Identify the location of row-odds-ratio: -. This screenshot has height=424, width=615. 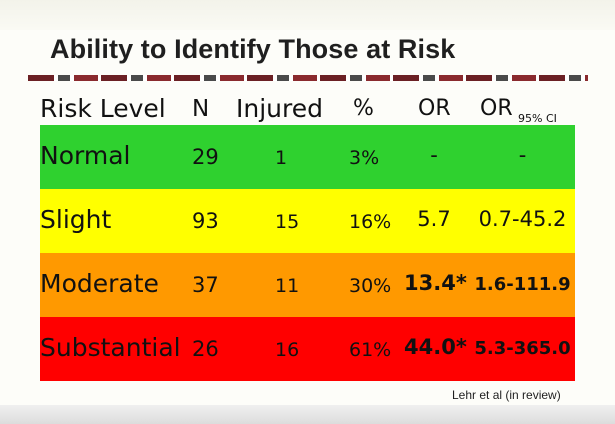
(434, 155).